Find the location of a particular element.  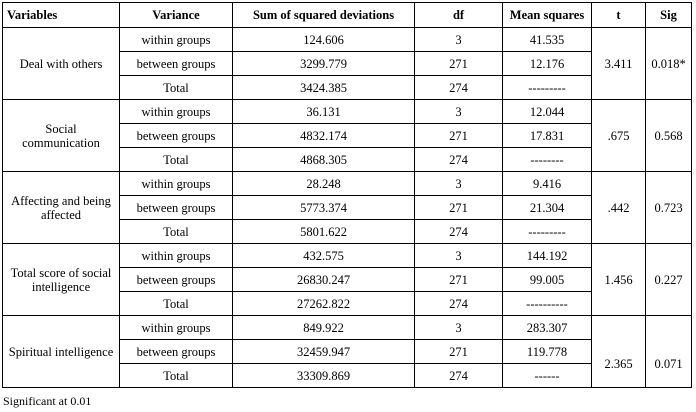

ms-cell: ---------- is located at coordinates (547, 303).